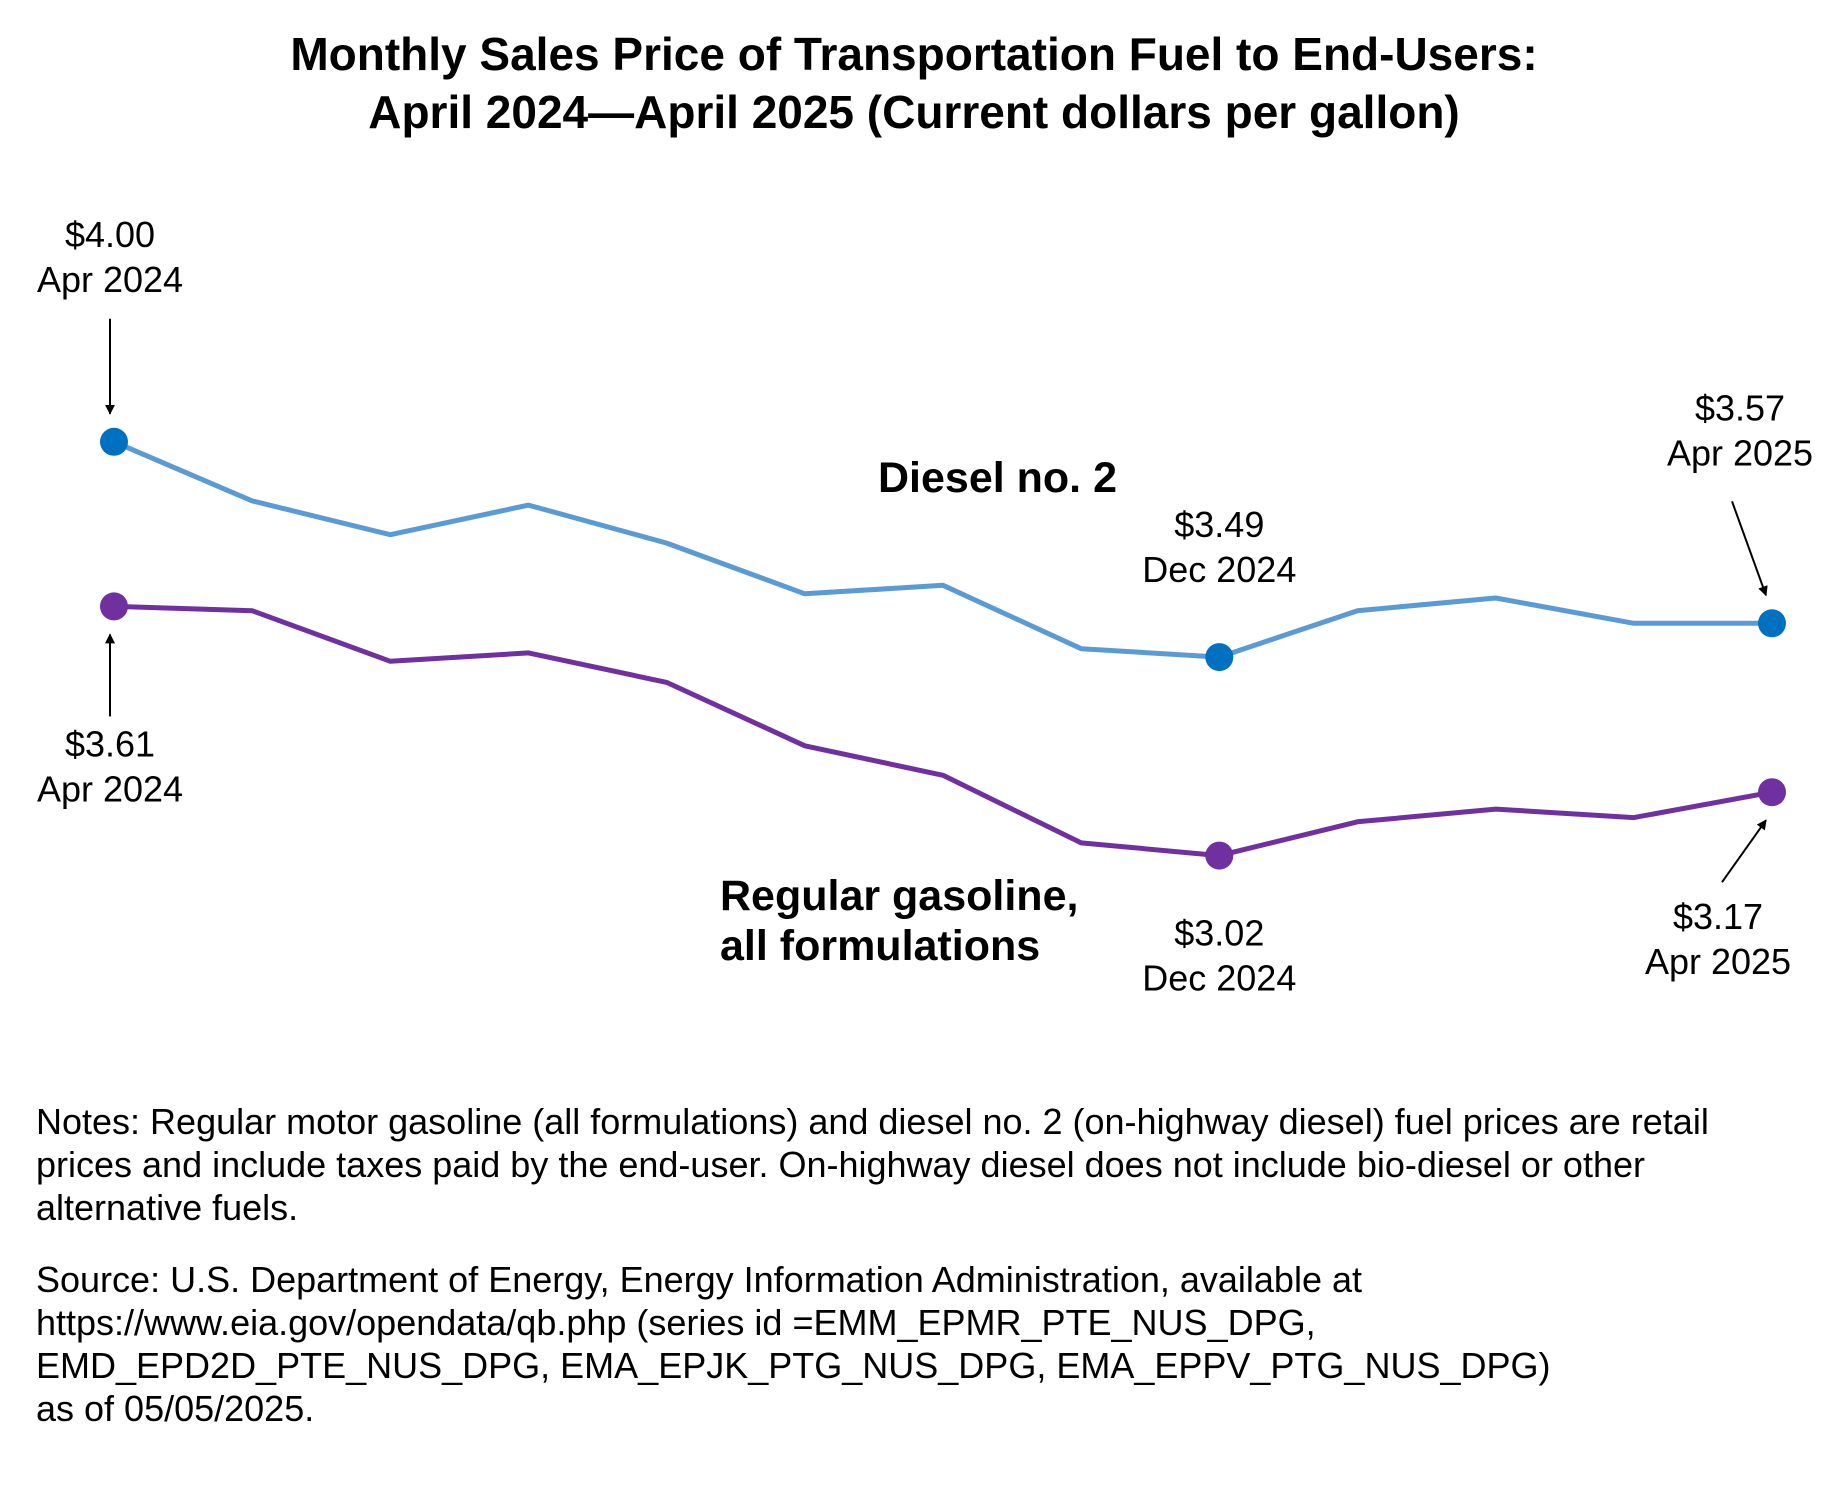 This screenshot has width=1829, height=1489. What do you see at coordinates (1740, 452) in the screenshot?
I see `diesel-callout-date: Apr 2025` at bounding box center [1740, 452].